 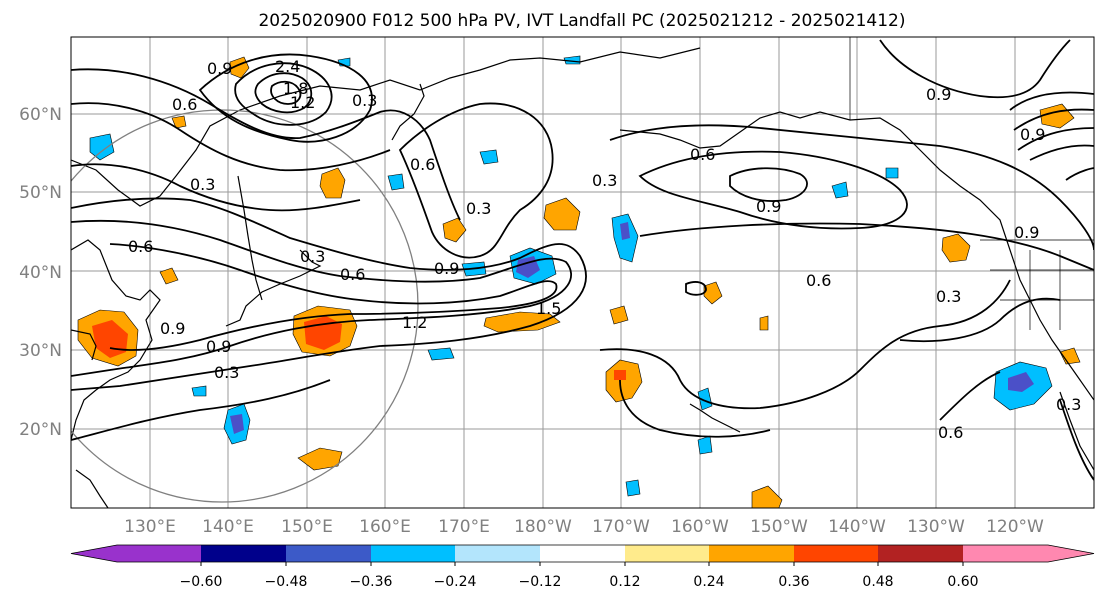 What do you see at coordinates (715, 418) in the screenshot?
I see `coastline-hawaii` at bounding box center [715, 418].